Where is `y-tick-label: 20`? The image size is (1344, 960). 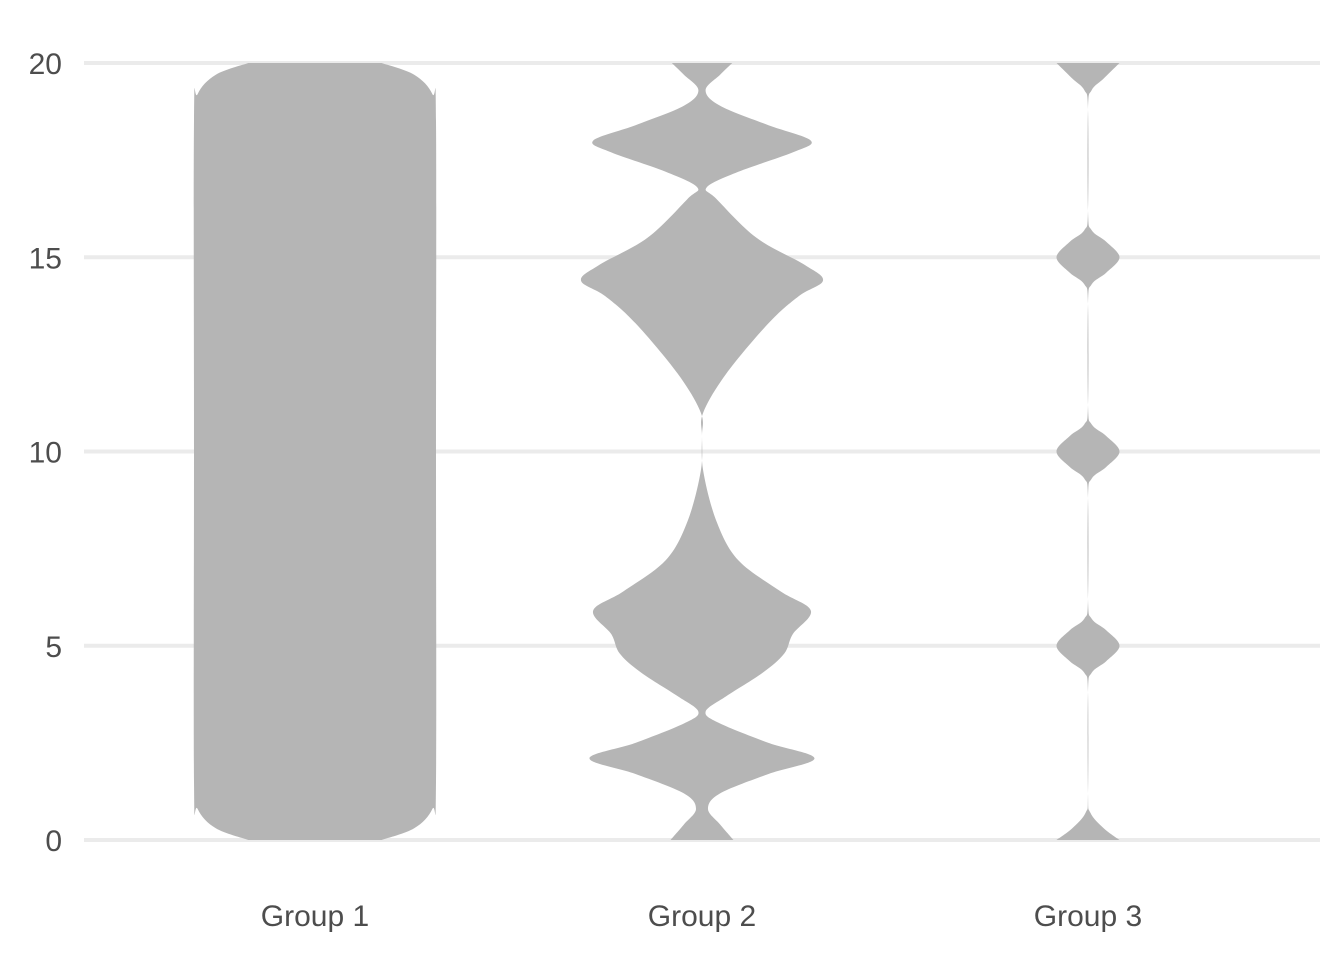
y-tick-label: 20 is located at coordinates (45, 64).